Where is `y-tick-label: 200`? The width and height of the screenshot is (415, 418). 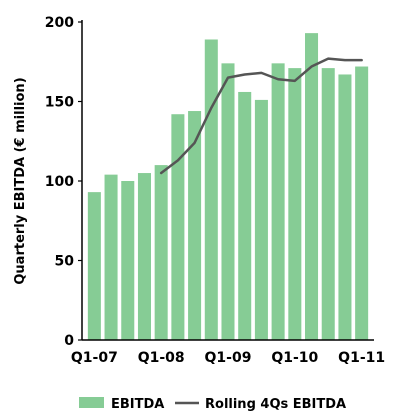 y-tick-label: 200 is located at coordinates (59, 23).